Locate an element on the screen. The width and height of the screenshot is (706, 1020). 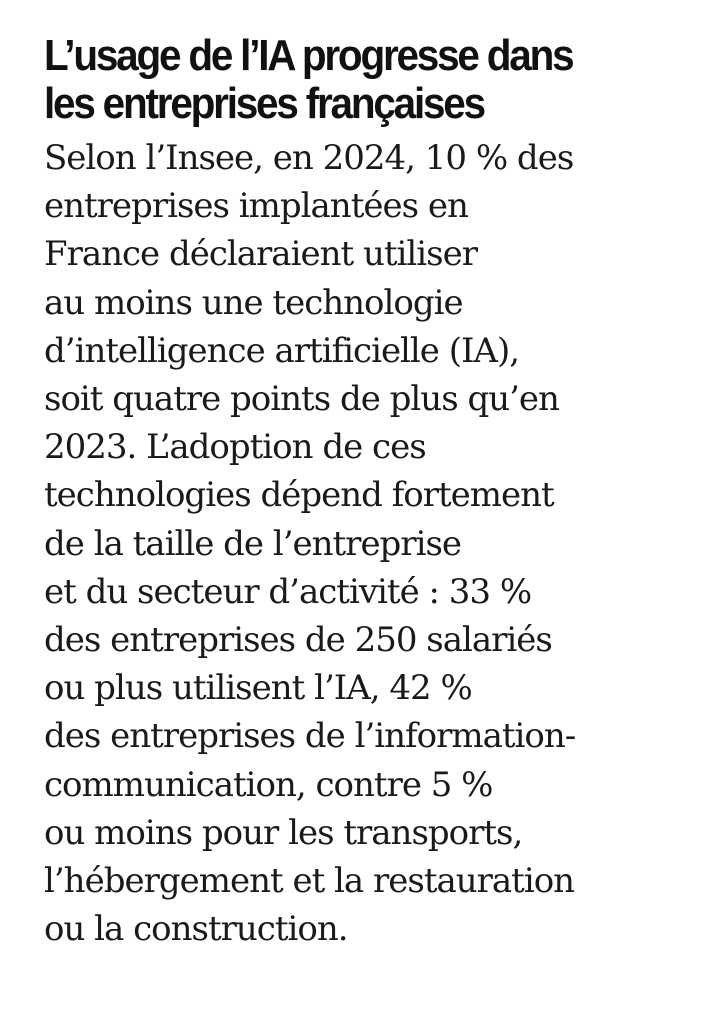
body-line: ou plus utilisent l’IA, 42 % is located at coordinates (258, 688).